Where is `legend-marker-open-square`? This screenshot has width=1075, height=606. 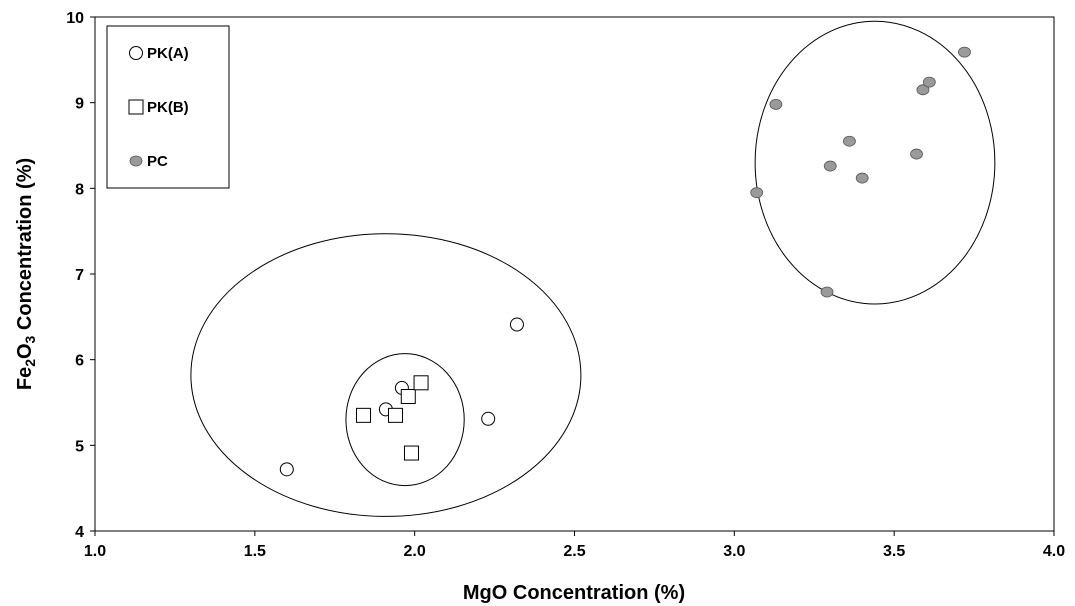 legend-marker-open-square is located at coordinates (136, 107).